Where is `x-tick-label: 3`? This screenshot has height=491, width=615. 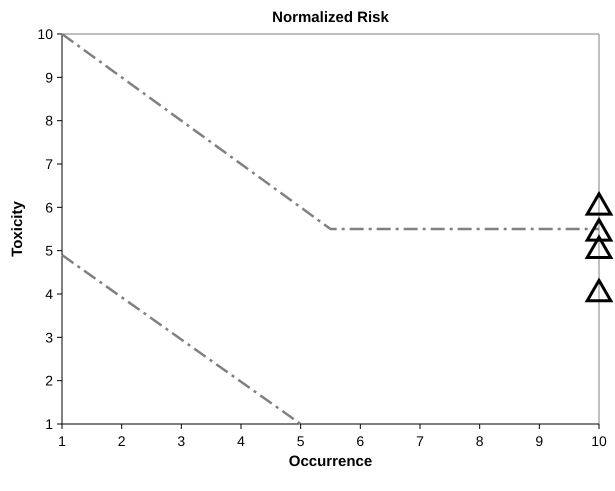
x-tick-label: 3 is located at coordinates (181, 441).